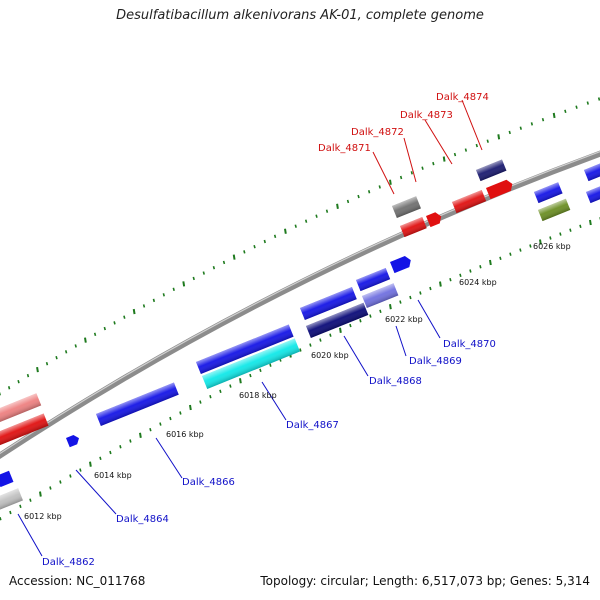  Describe the element at coordinates (142, 519) in the screenshot. I see `gene-label-dalk-4864: Dalk_4864` at that location.